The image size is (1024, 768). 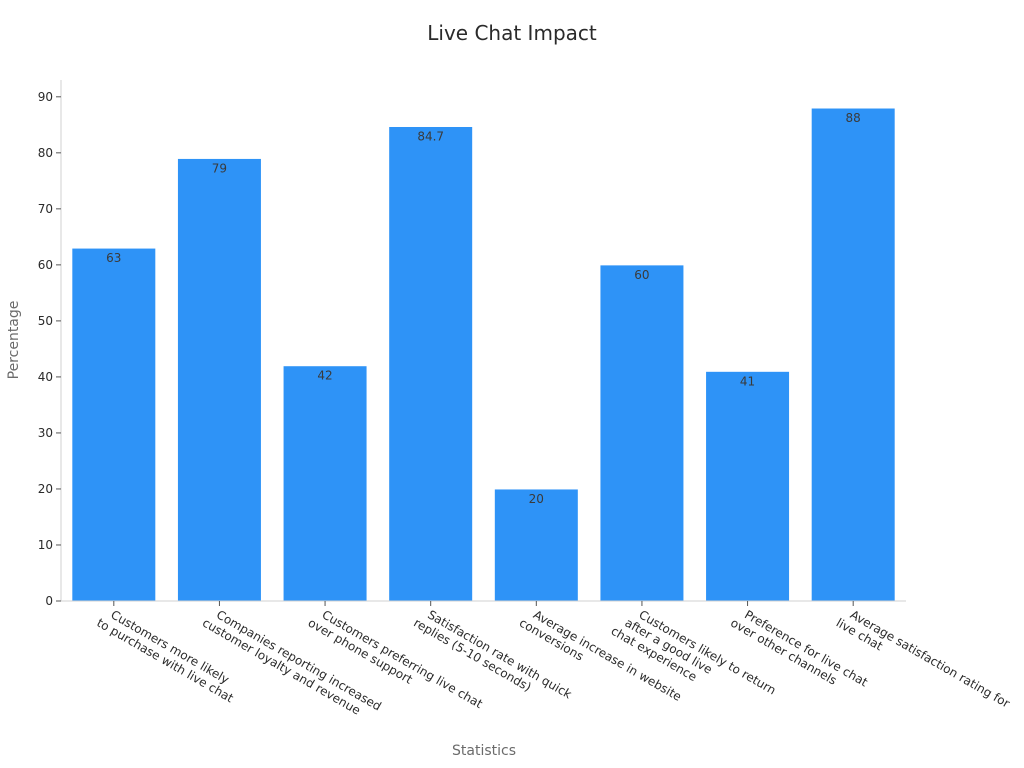 I want to click on bar-value-label: 20, so click(x=536, y=499).